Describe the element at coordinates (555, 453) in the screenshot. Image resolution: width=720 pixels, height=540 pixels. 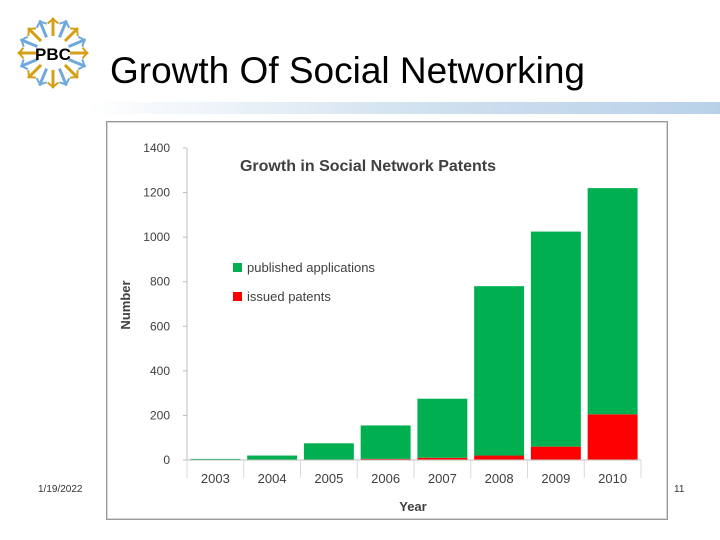
I see `bar-issued-patents-2009` at that location.